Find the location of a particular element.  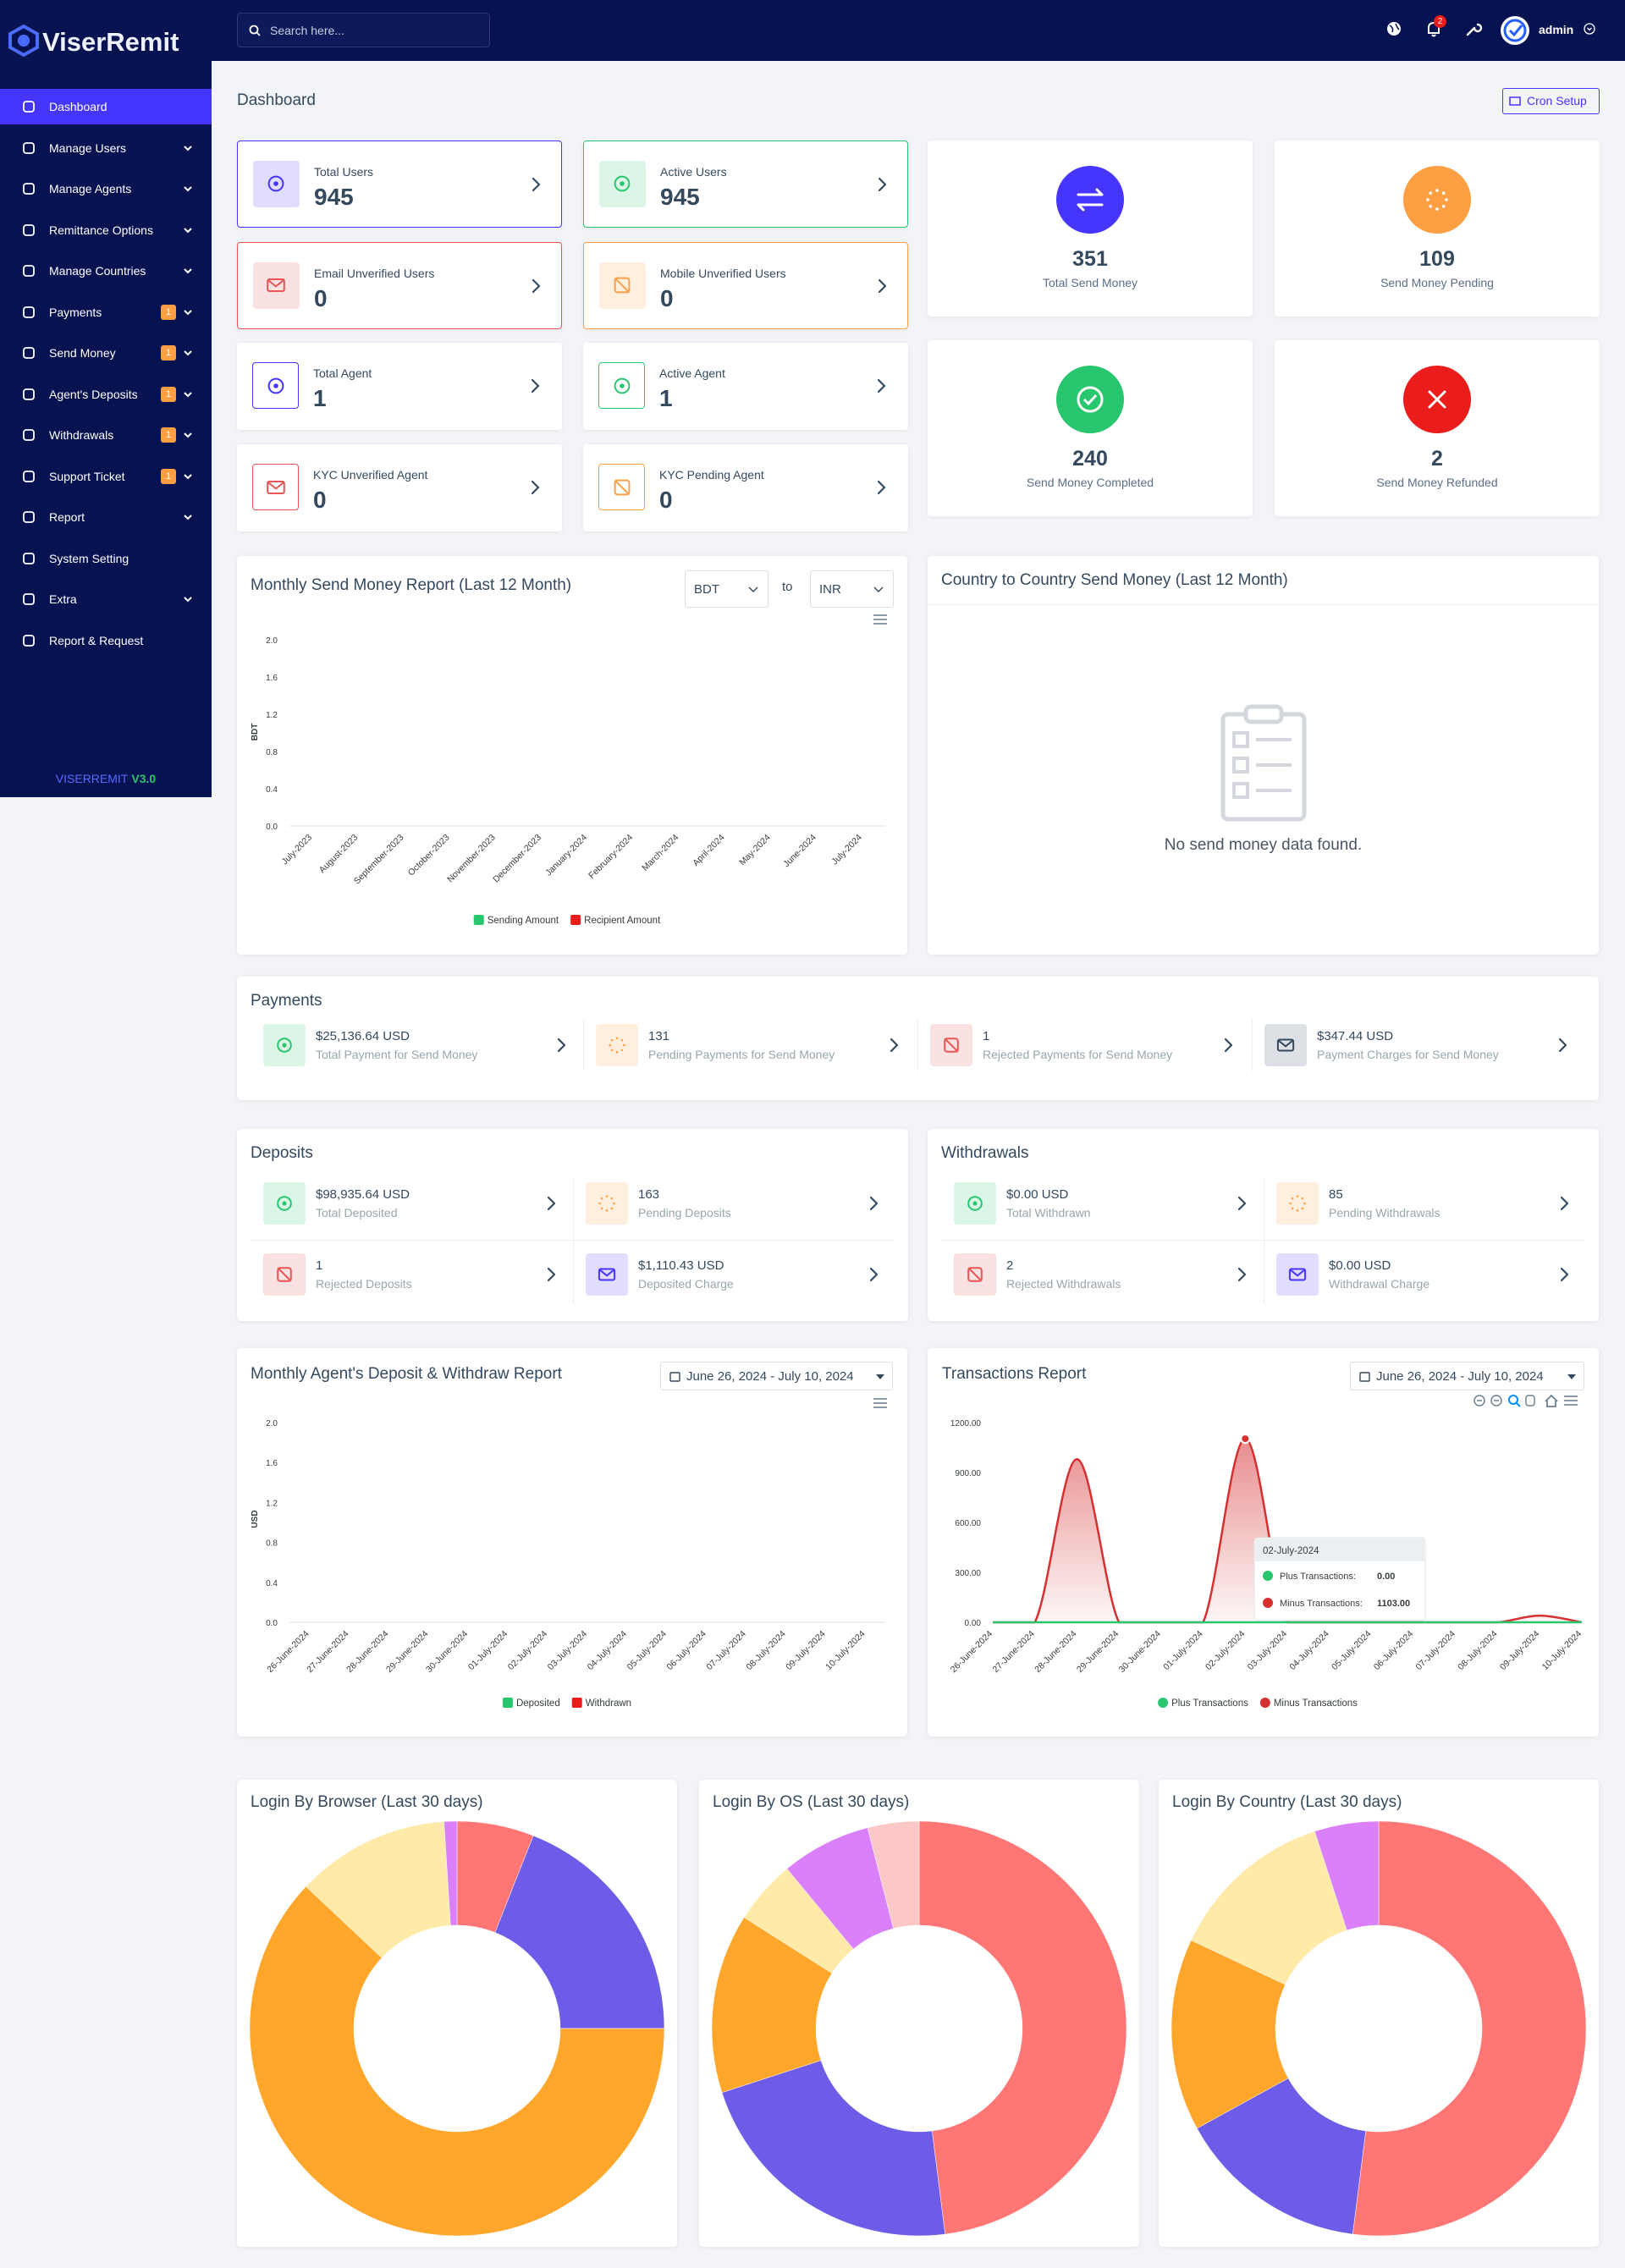

stat-item: 1 Rejected Payments for Send Money is located at coordinates (1083, 1046).